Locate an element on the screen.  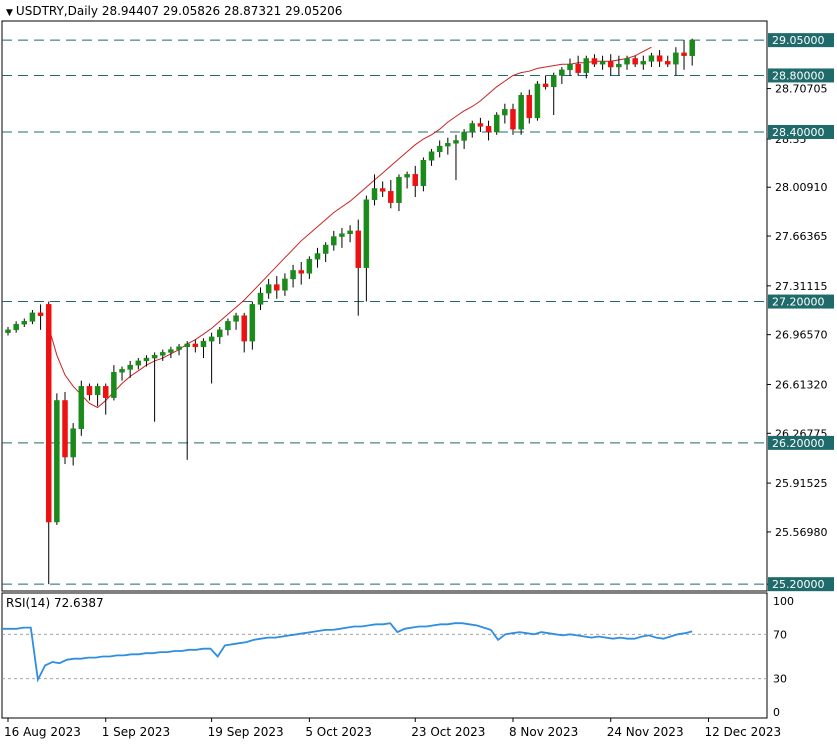
level-tag-label: 28.40000 is located at coordinates (798, 132).